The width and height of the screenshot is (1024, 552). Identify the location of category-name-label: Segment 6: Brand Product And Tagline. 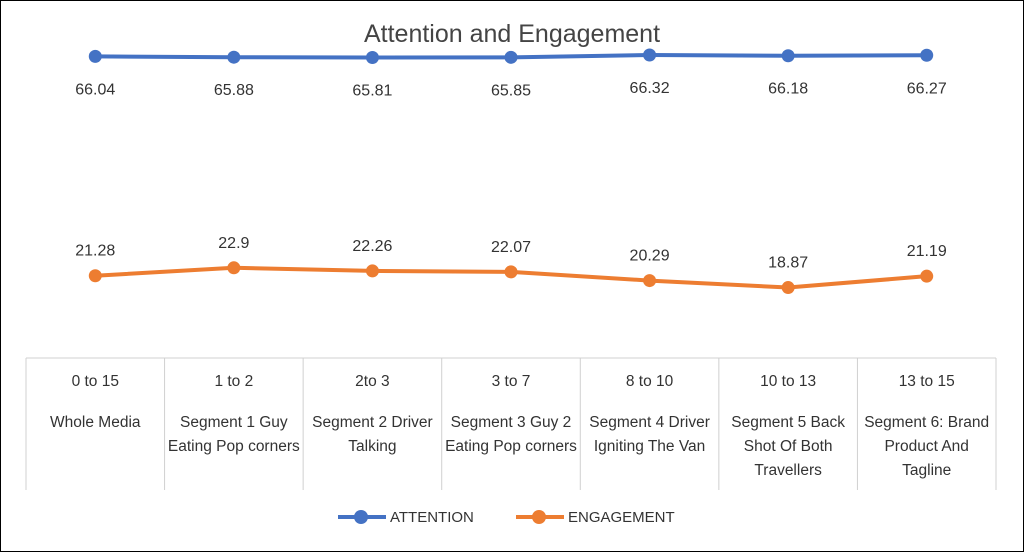
(927, 446).